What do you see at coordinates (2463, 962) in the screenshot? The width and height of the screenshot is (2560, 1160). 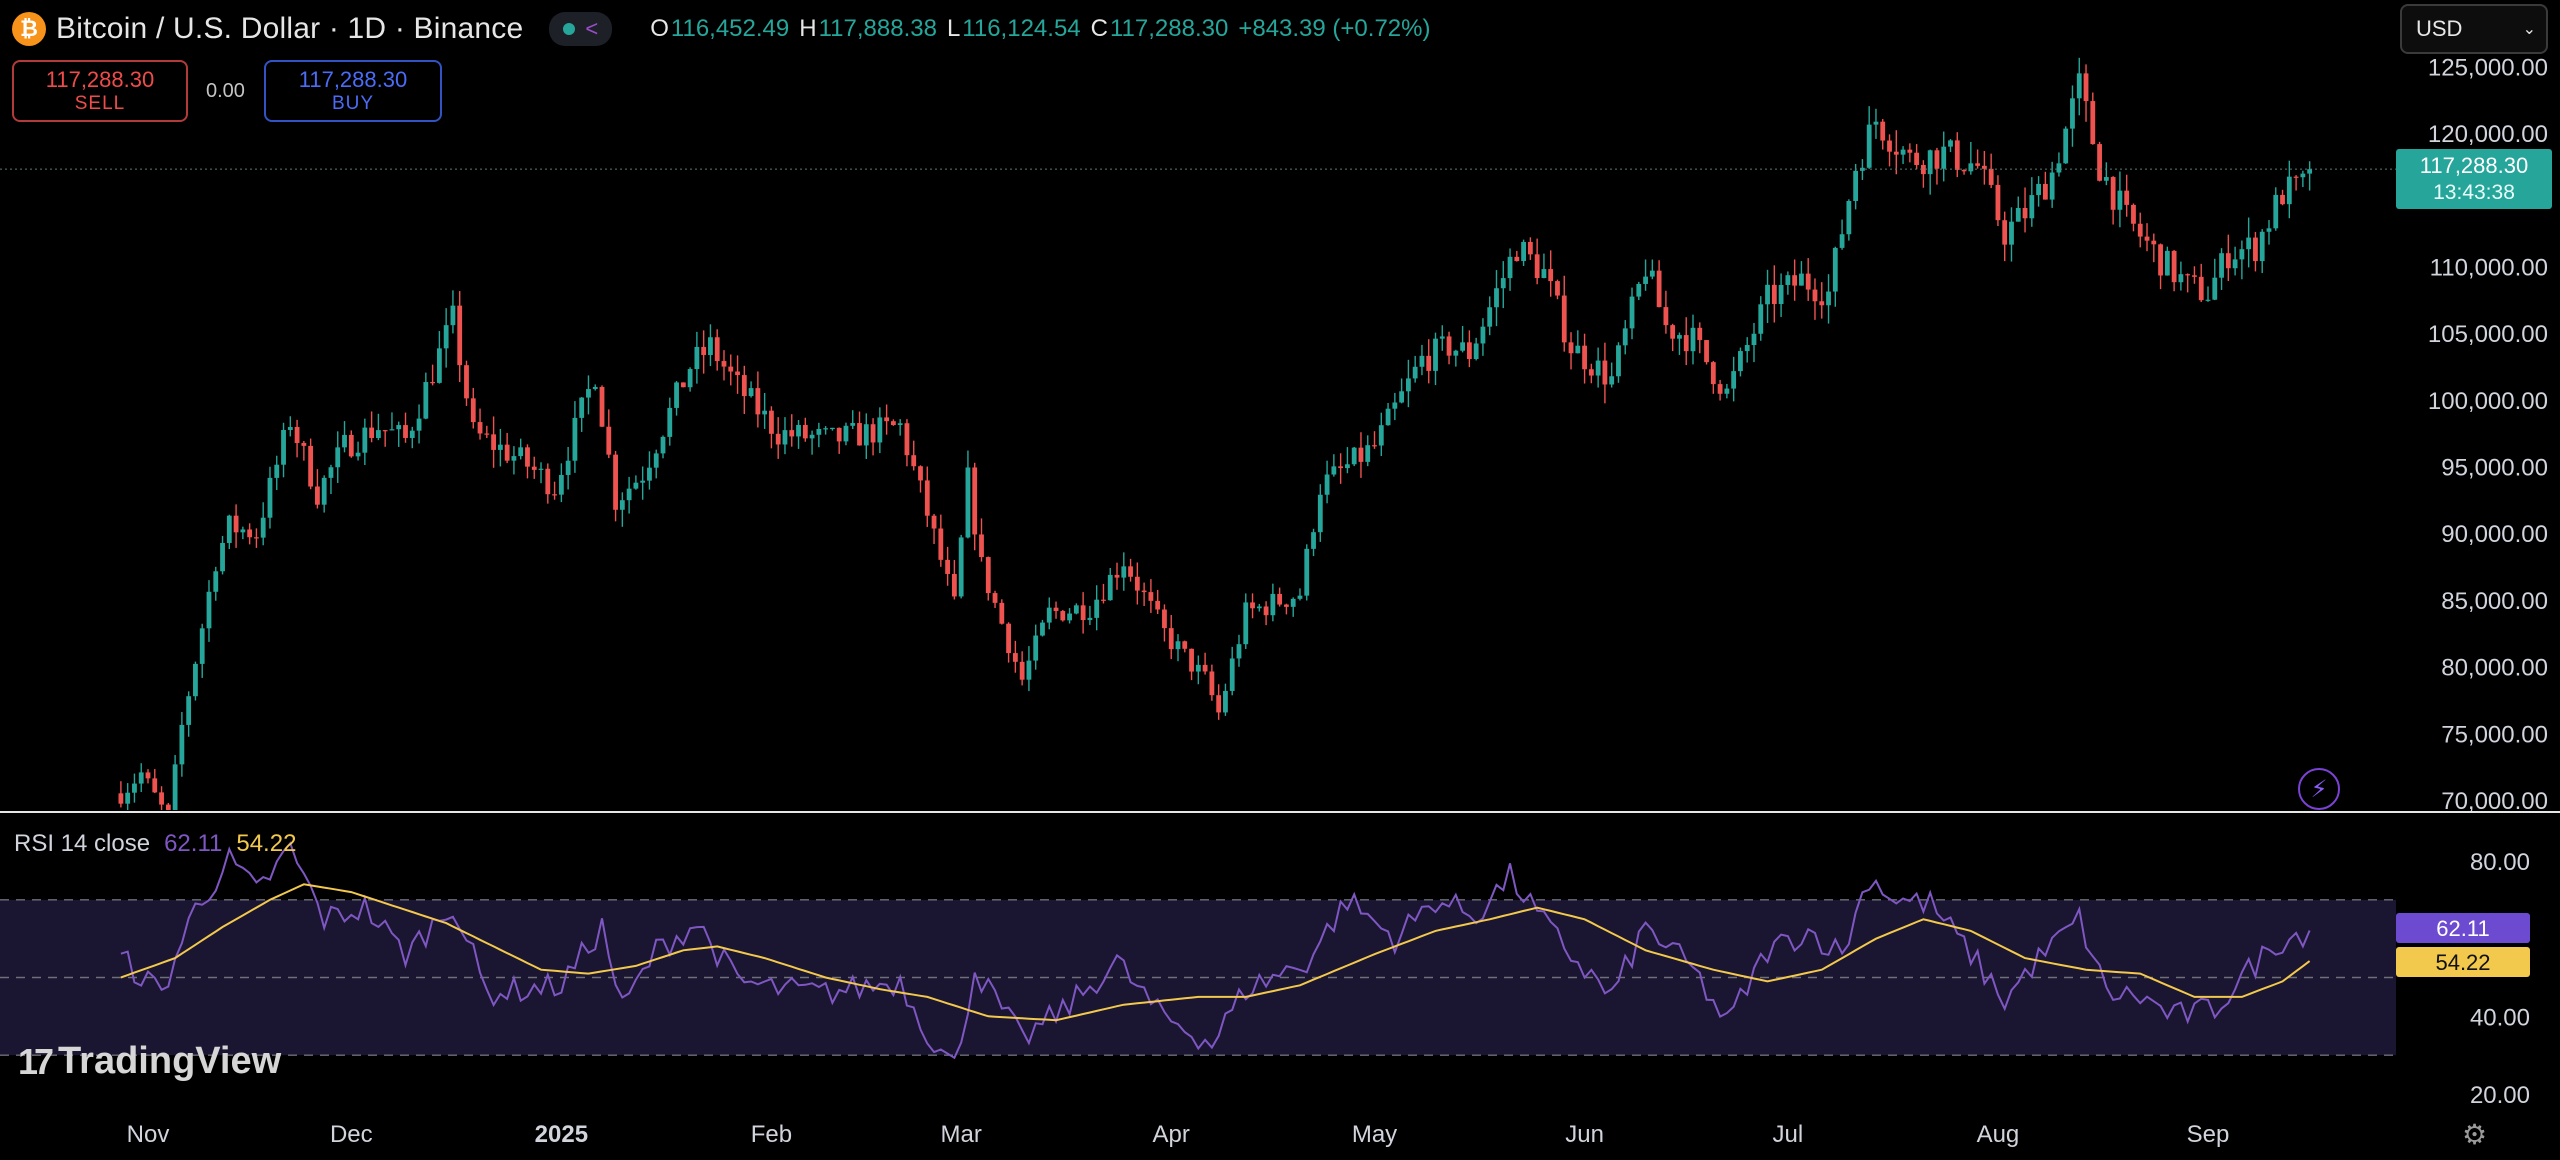 I see `rsi-ma-tag: 54.22` at bounding box center [2463, 962].